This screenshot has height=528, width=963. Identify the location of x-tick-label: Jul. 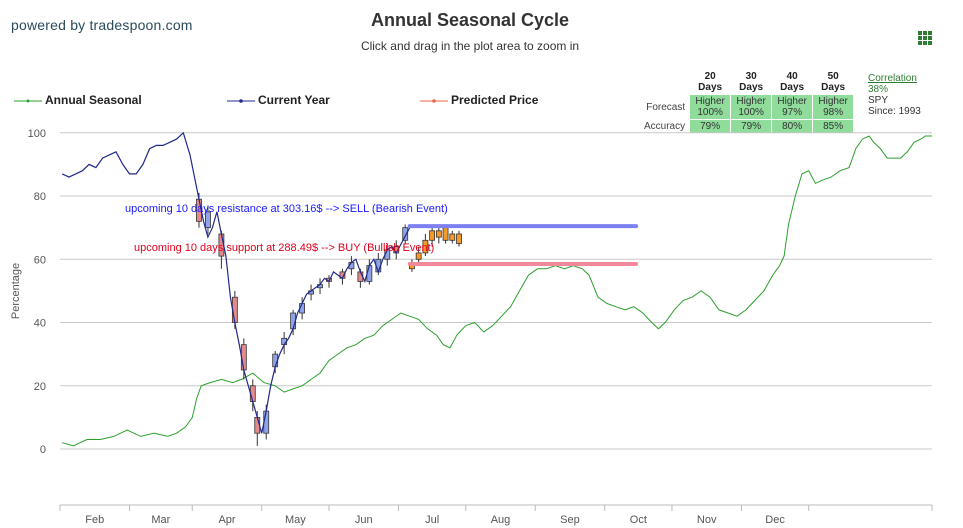
(432, 520).